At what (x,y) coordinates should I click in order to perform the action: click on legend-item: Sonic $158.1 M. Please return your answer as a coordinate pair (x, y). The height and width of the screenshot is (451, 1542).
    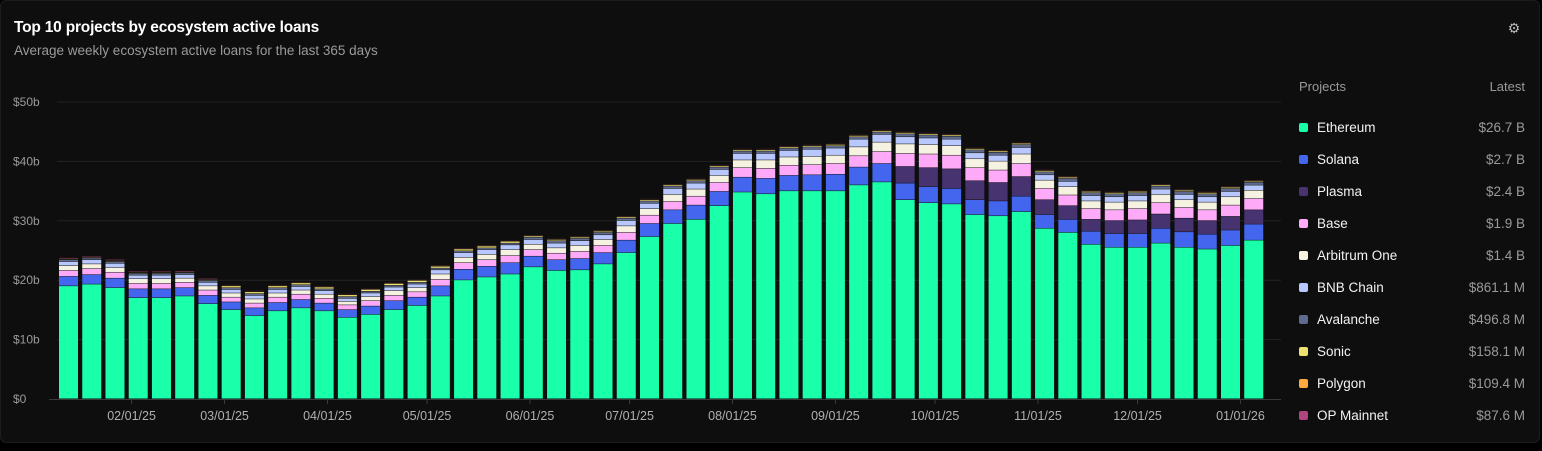
    Looking at the image, I should click on (1412, 351).